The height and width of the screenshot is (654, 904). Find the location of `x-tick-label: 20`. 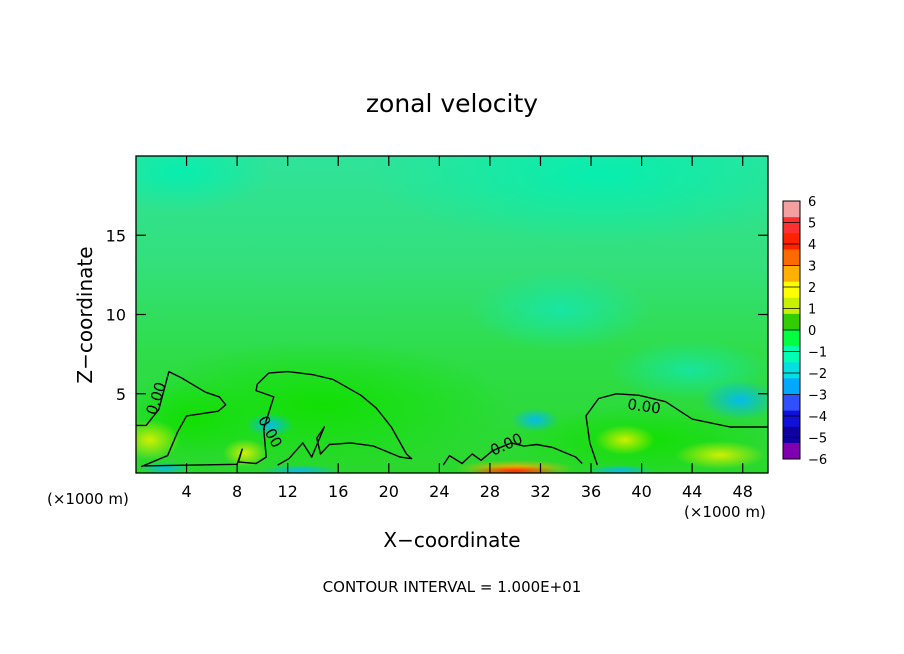

x-tick-label: 20 is located at coordinates (389, 491).